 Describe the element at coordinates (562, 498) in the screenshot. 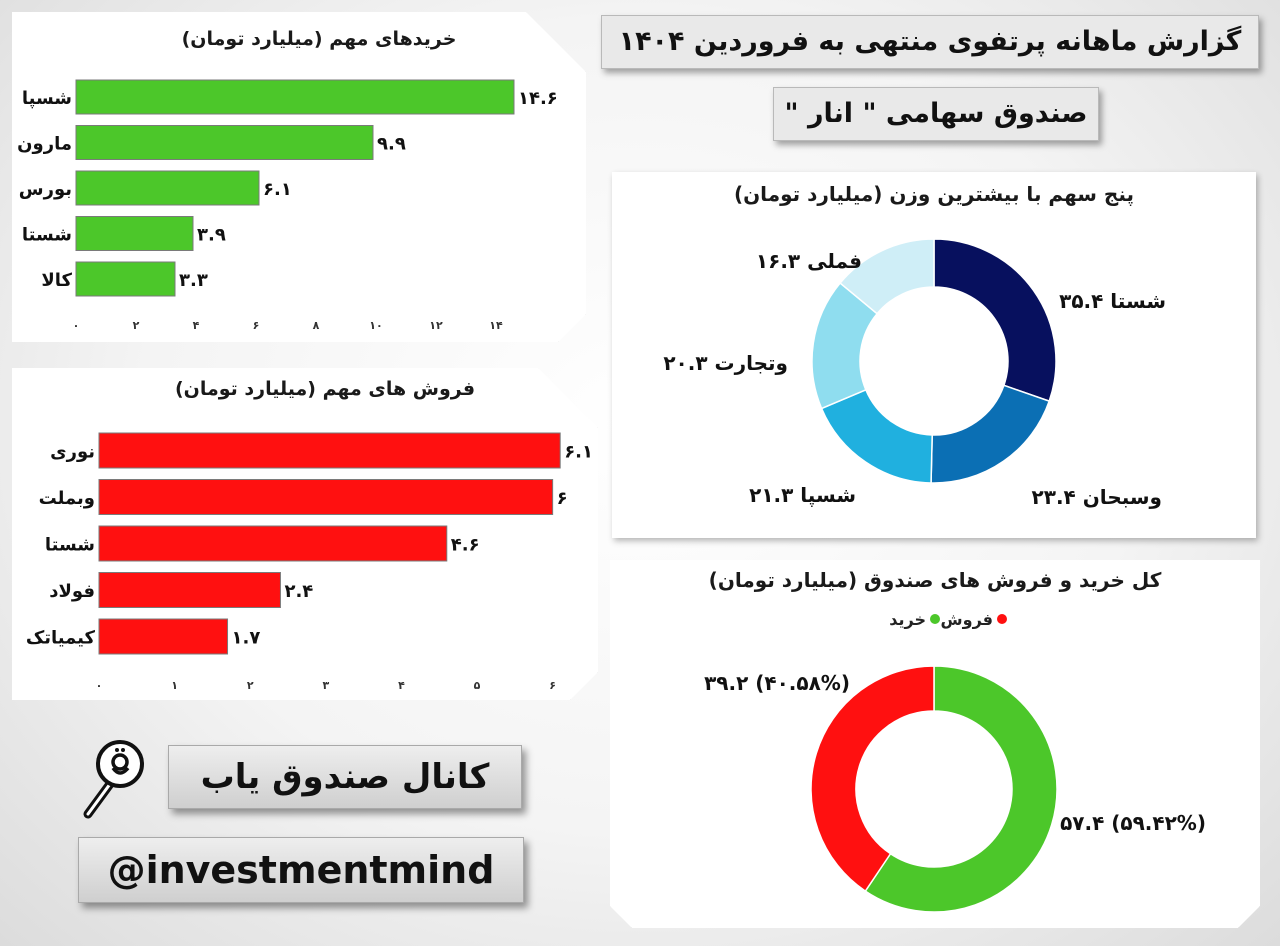

I see `sells-value-label: ۶` at that location.